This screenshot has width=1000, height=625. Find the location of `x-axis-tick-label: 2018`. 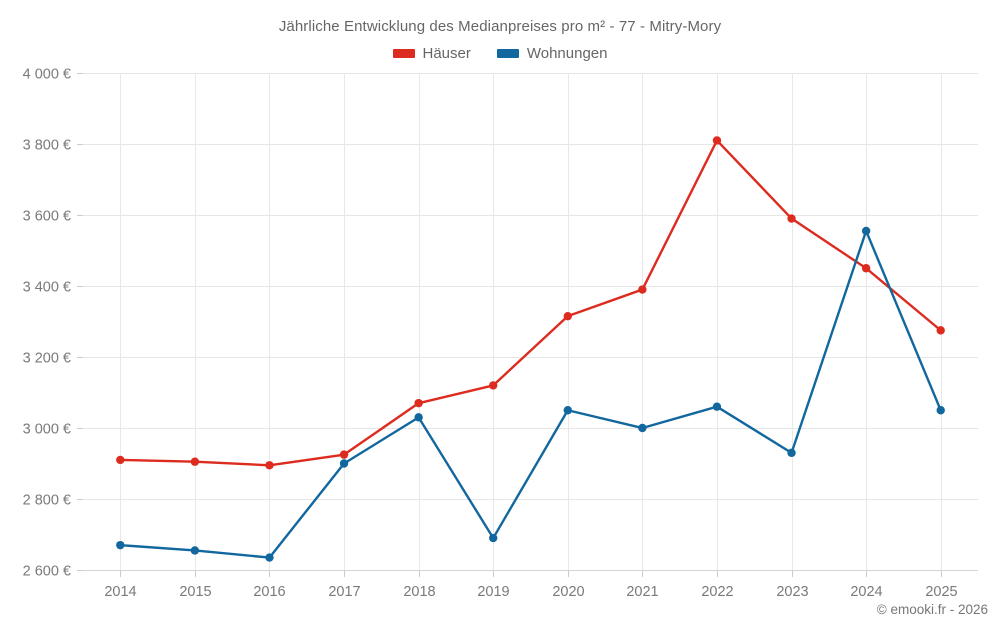

x-axis-tick-label: 2018 is located at coordinates (419, 592).